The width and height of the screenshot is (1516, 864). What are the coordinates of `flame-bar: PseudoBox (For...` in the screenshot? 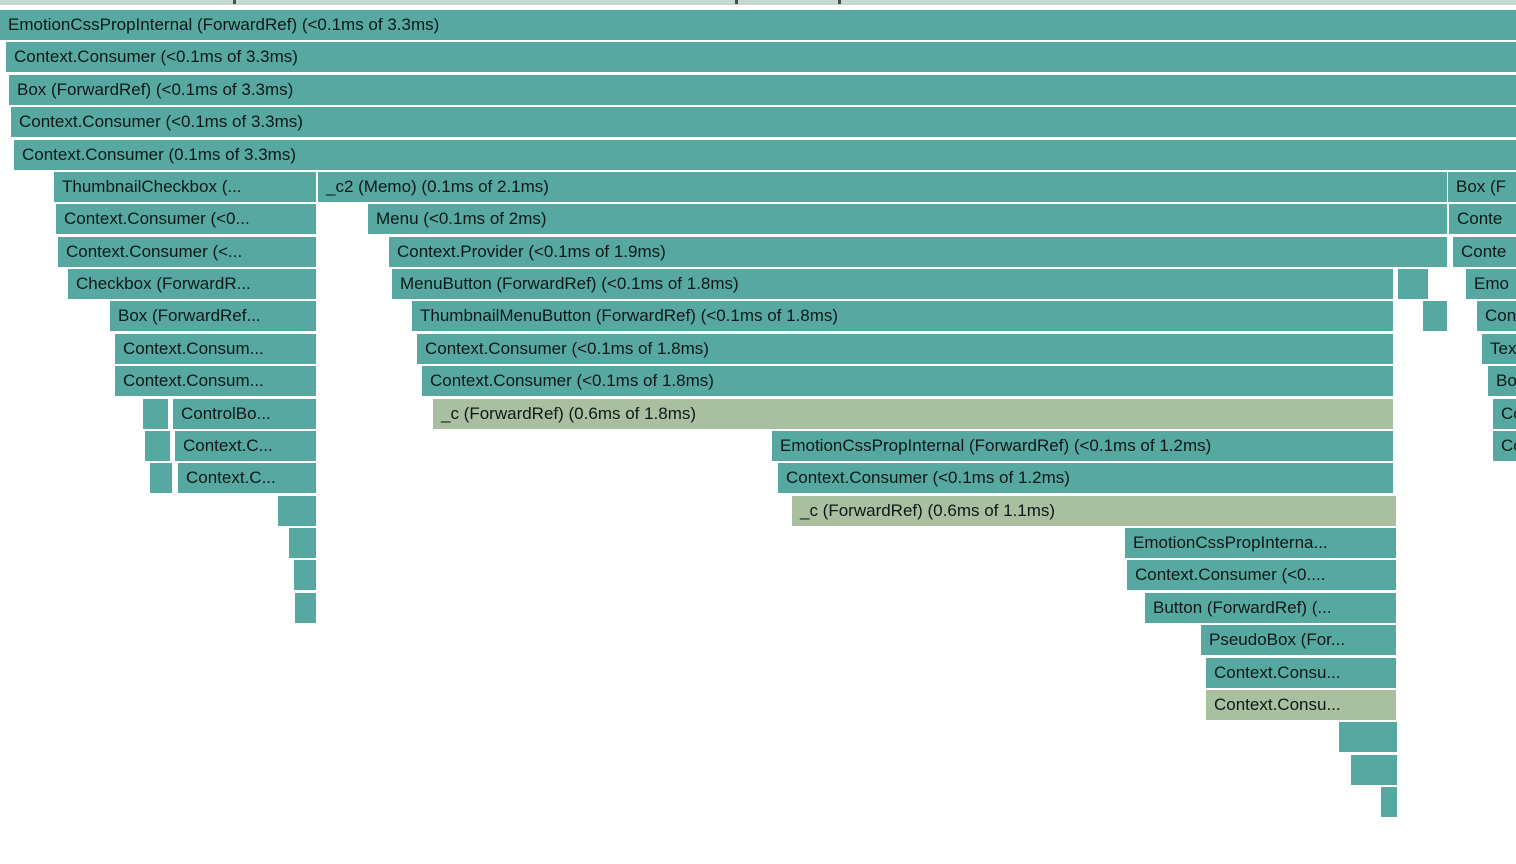 It's located at (1298, 640).